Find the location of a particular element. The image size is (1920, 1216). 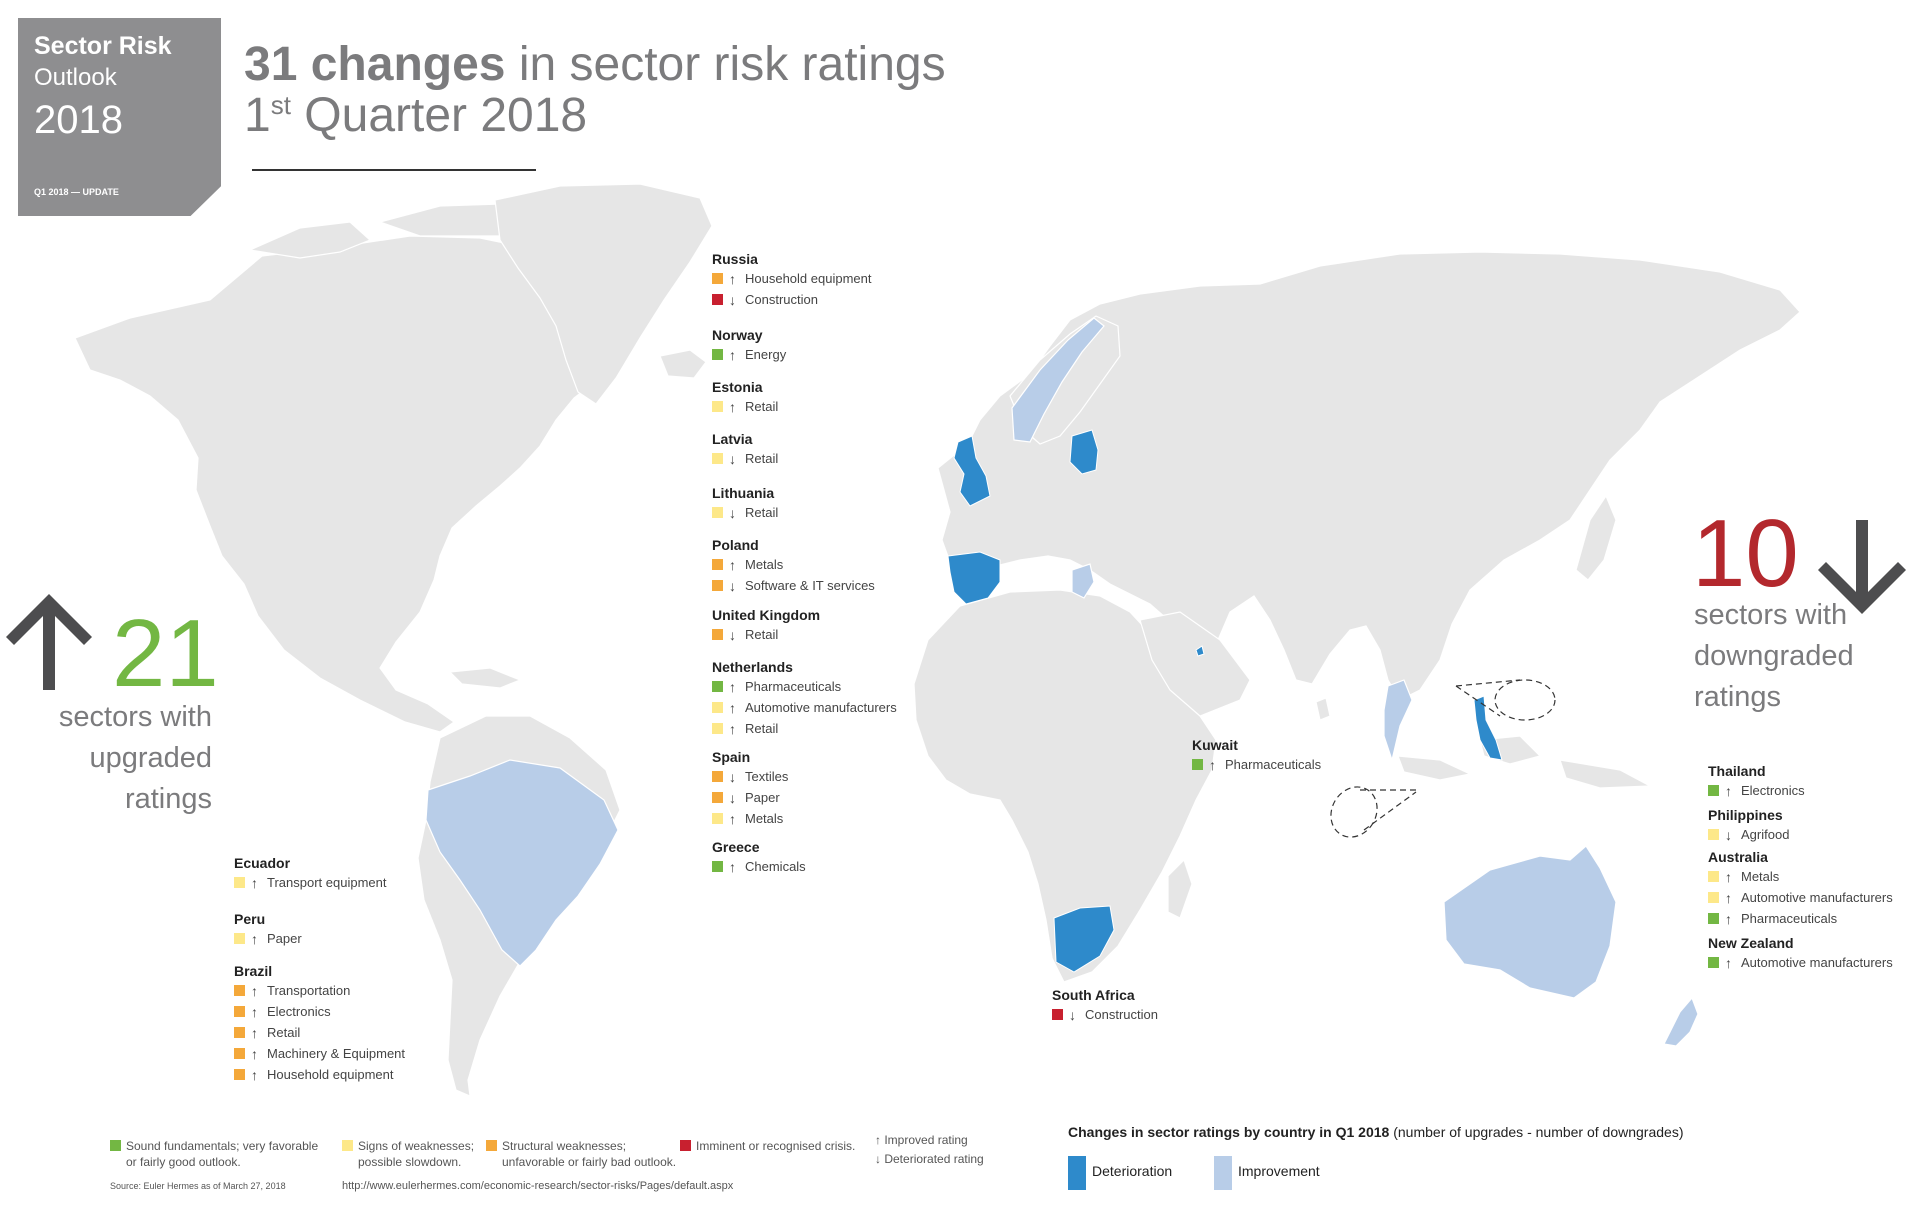

subtitle-rest: Quarter 2018 is located at coordinates (446, 115).